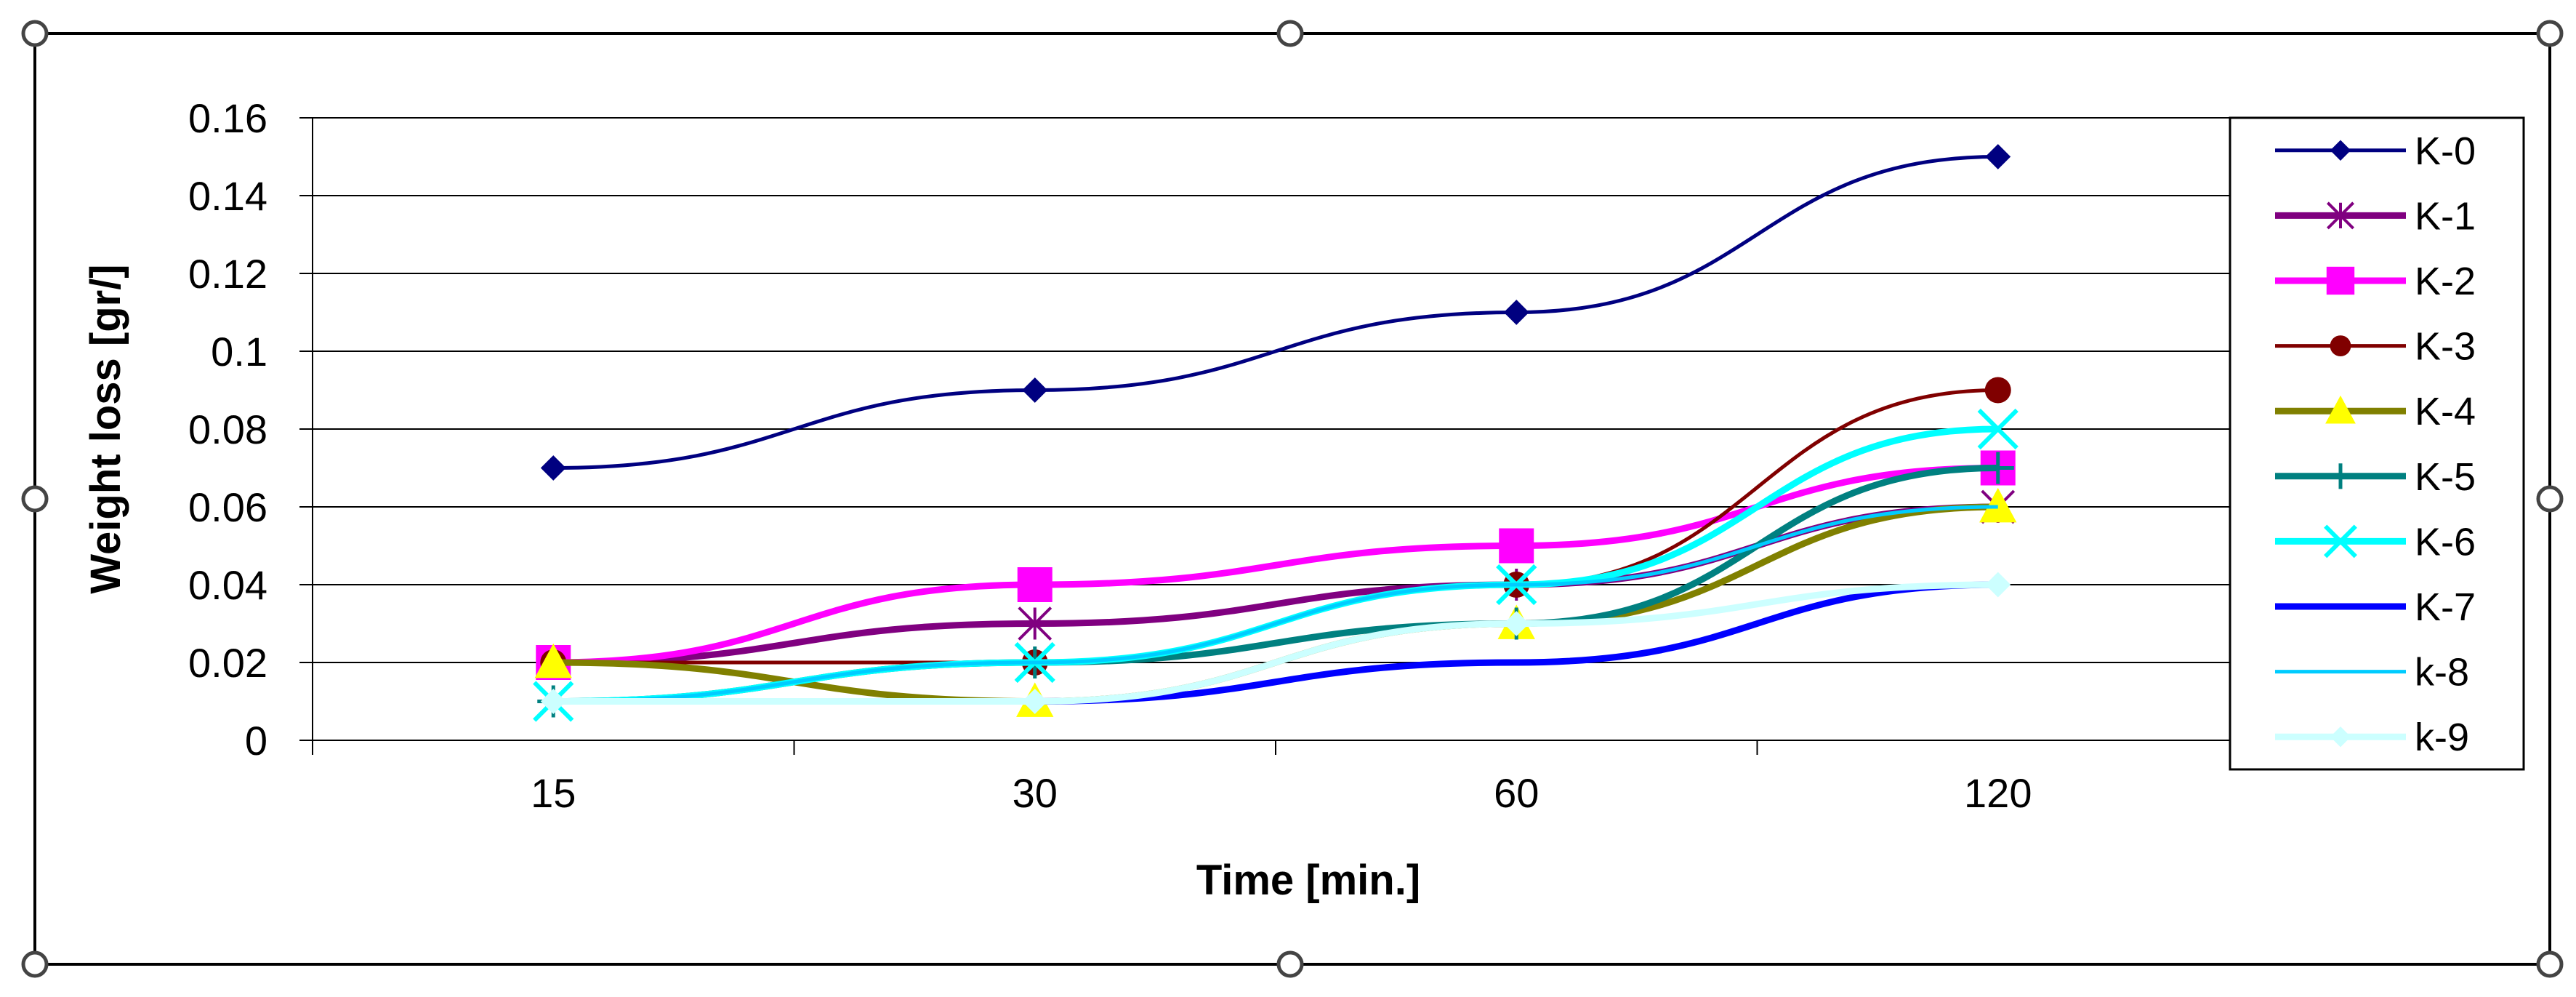 The image size is (2576, 997). I want to click on legend-box, so click(2377, 443).